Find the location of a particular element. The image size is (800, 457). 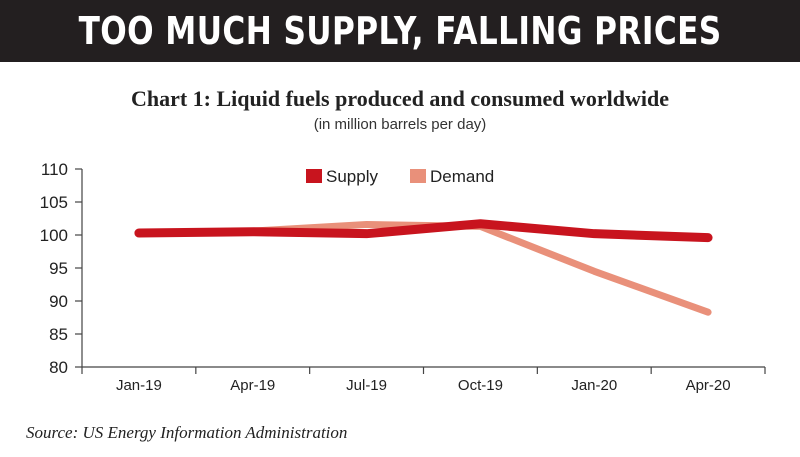

y-tick-label: 90 is located at coordinates (58, 301).